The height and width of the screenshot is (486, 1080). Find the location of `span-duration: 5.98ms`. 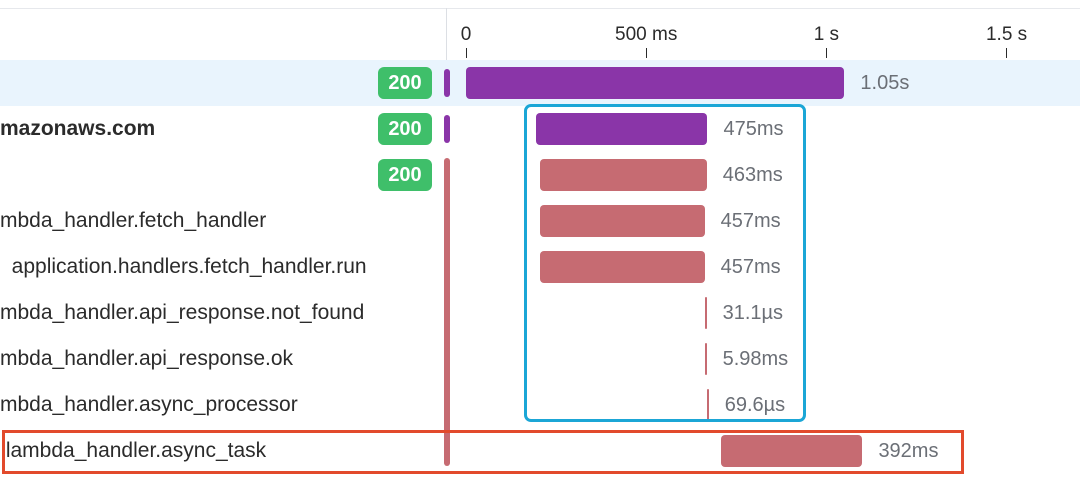

span-duration: 5.98ms is located at coordinates (755, 359).